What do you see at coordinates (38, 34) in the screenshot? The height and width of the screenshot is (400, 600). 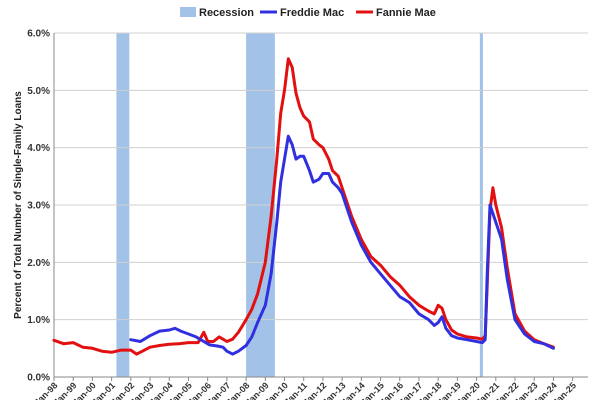 I see `y-tick-label: 6.0%` at bounding box center [38, 34].